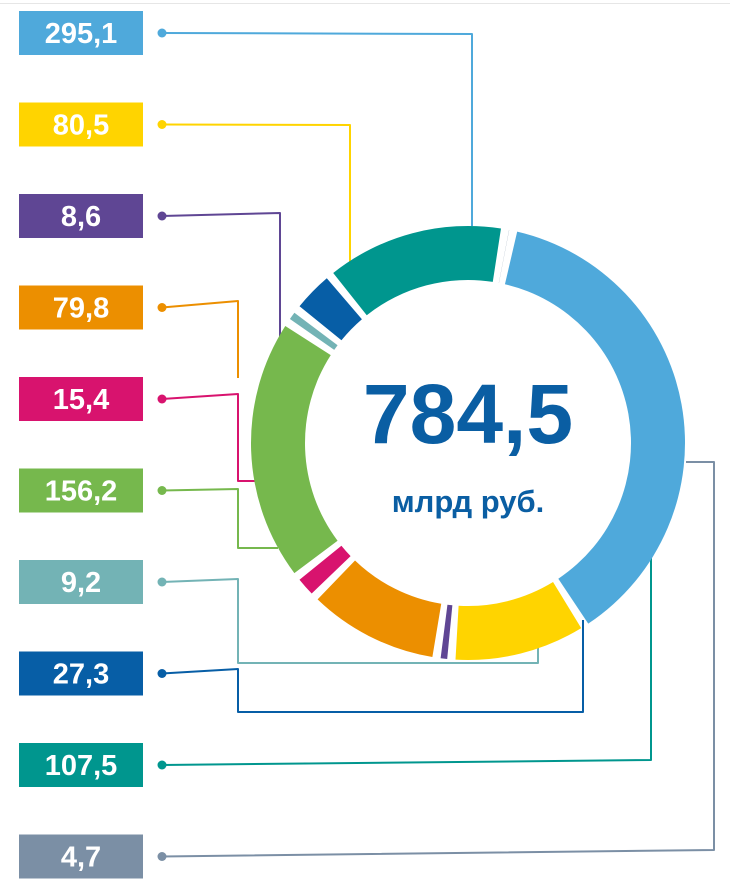 The image size is (730, 882). I want to click on value-label-text: 79,8, so click(81, 309).